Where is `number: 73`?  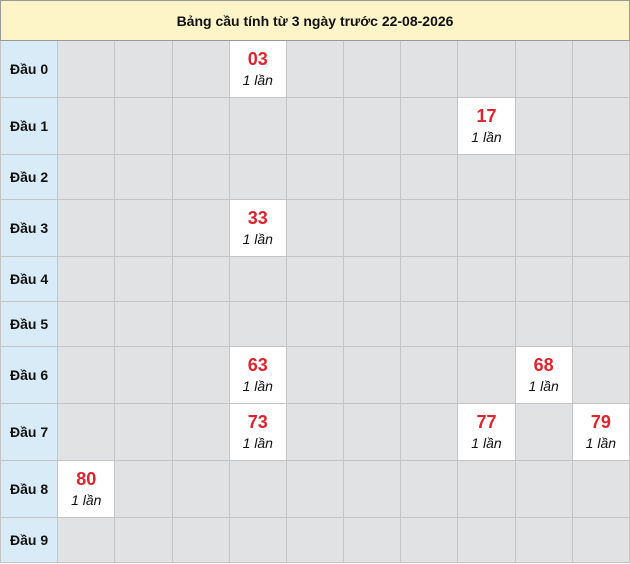
number: 73 is located at coordinates (257, 422).